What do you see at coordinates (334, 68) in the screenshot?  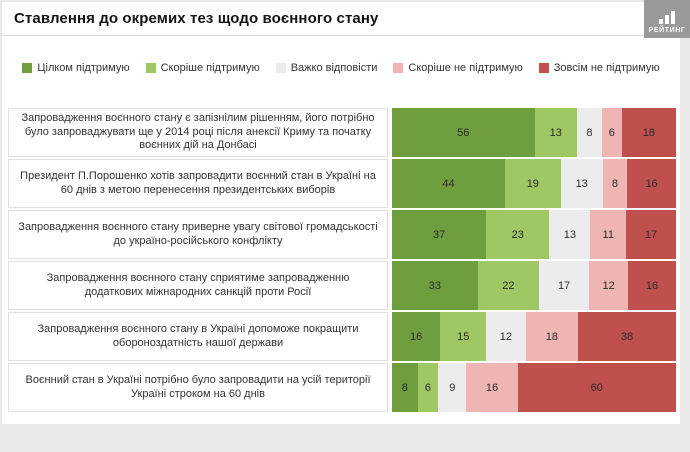 I see `legend-label: Важко відповісти` at bounding box center [334, 68].